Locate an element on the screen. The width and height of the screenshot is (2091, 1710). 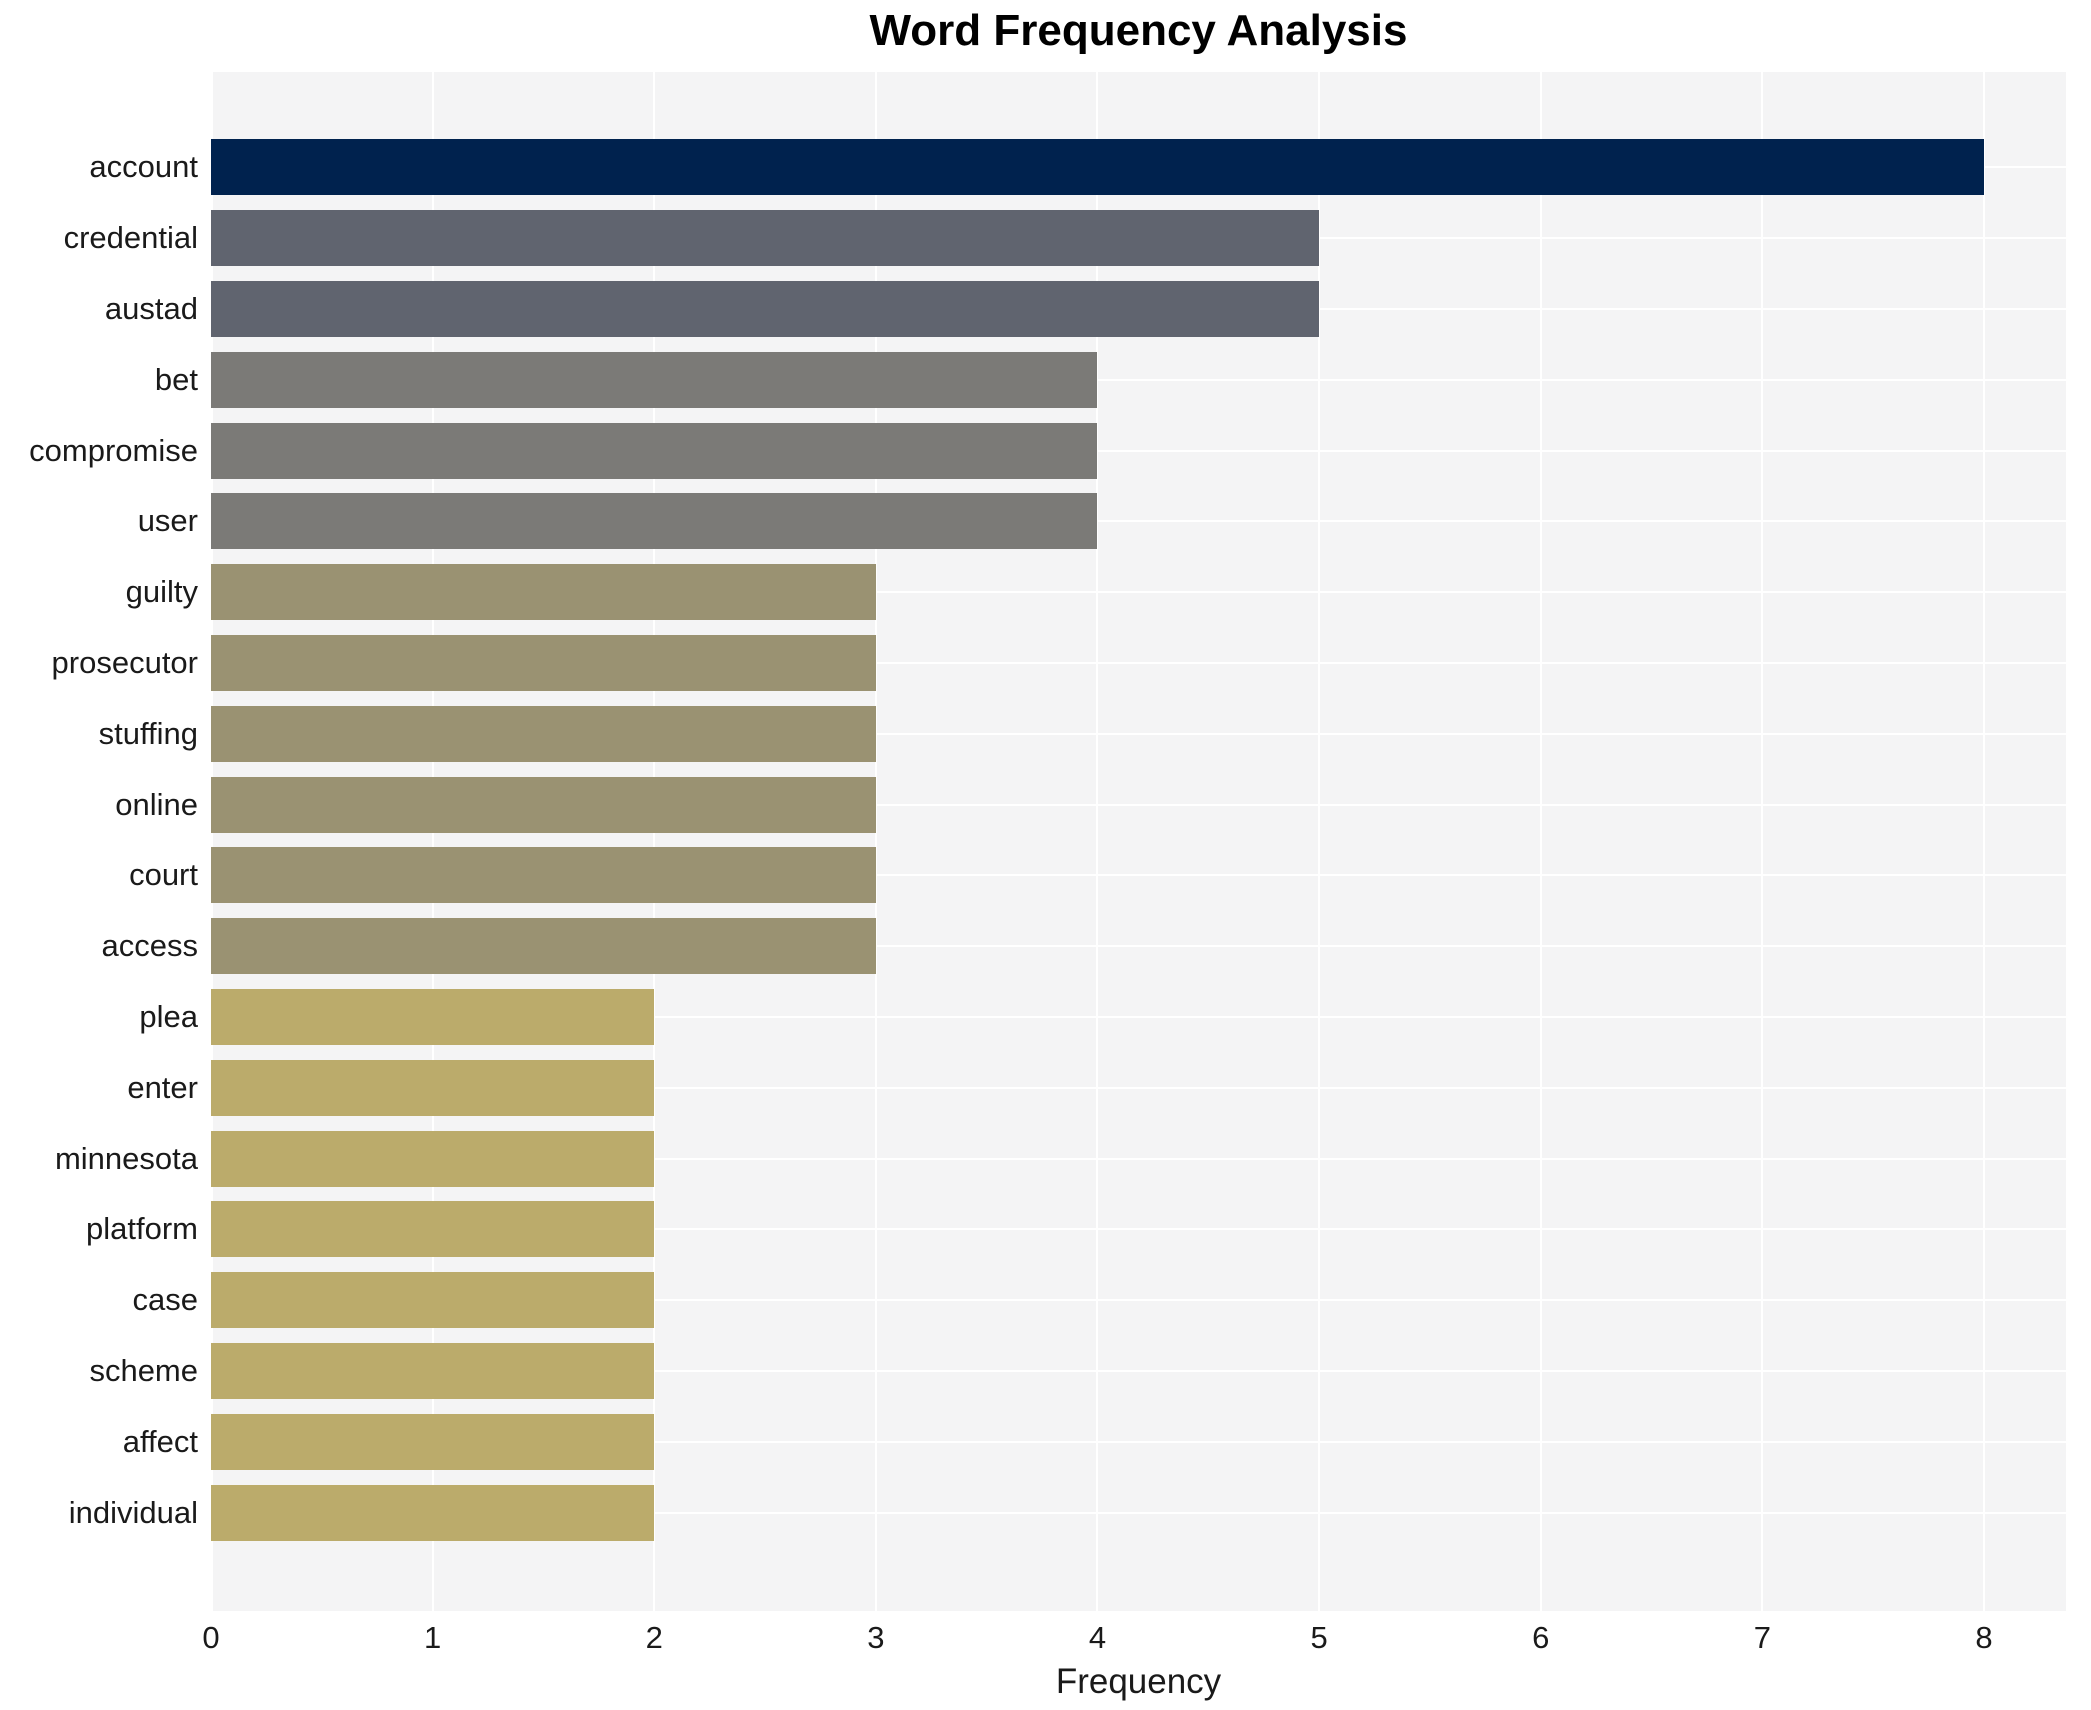
y-tick-label: austad is located at coordinates (151, 308).